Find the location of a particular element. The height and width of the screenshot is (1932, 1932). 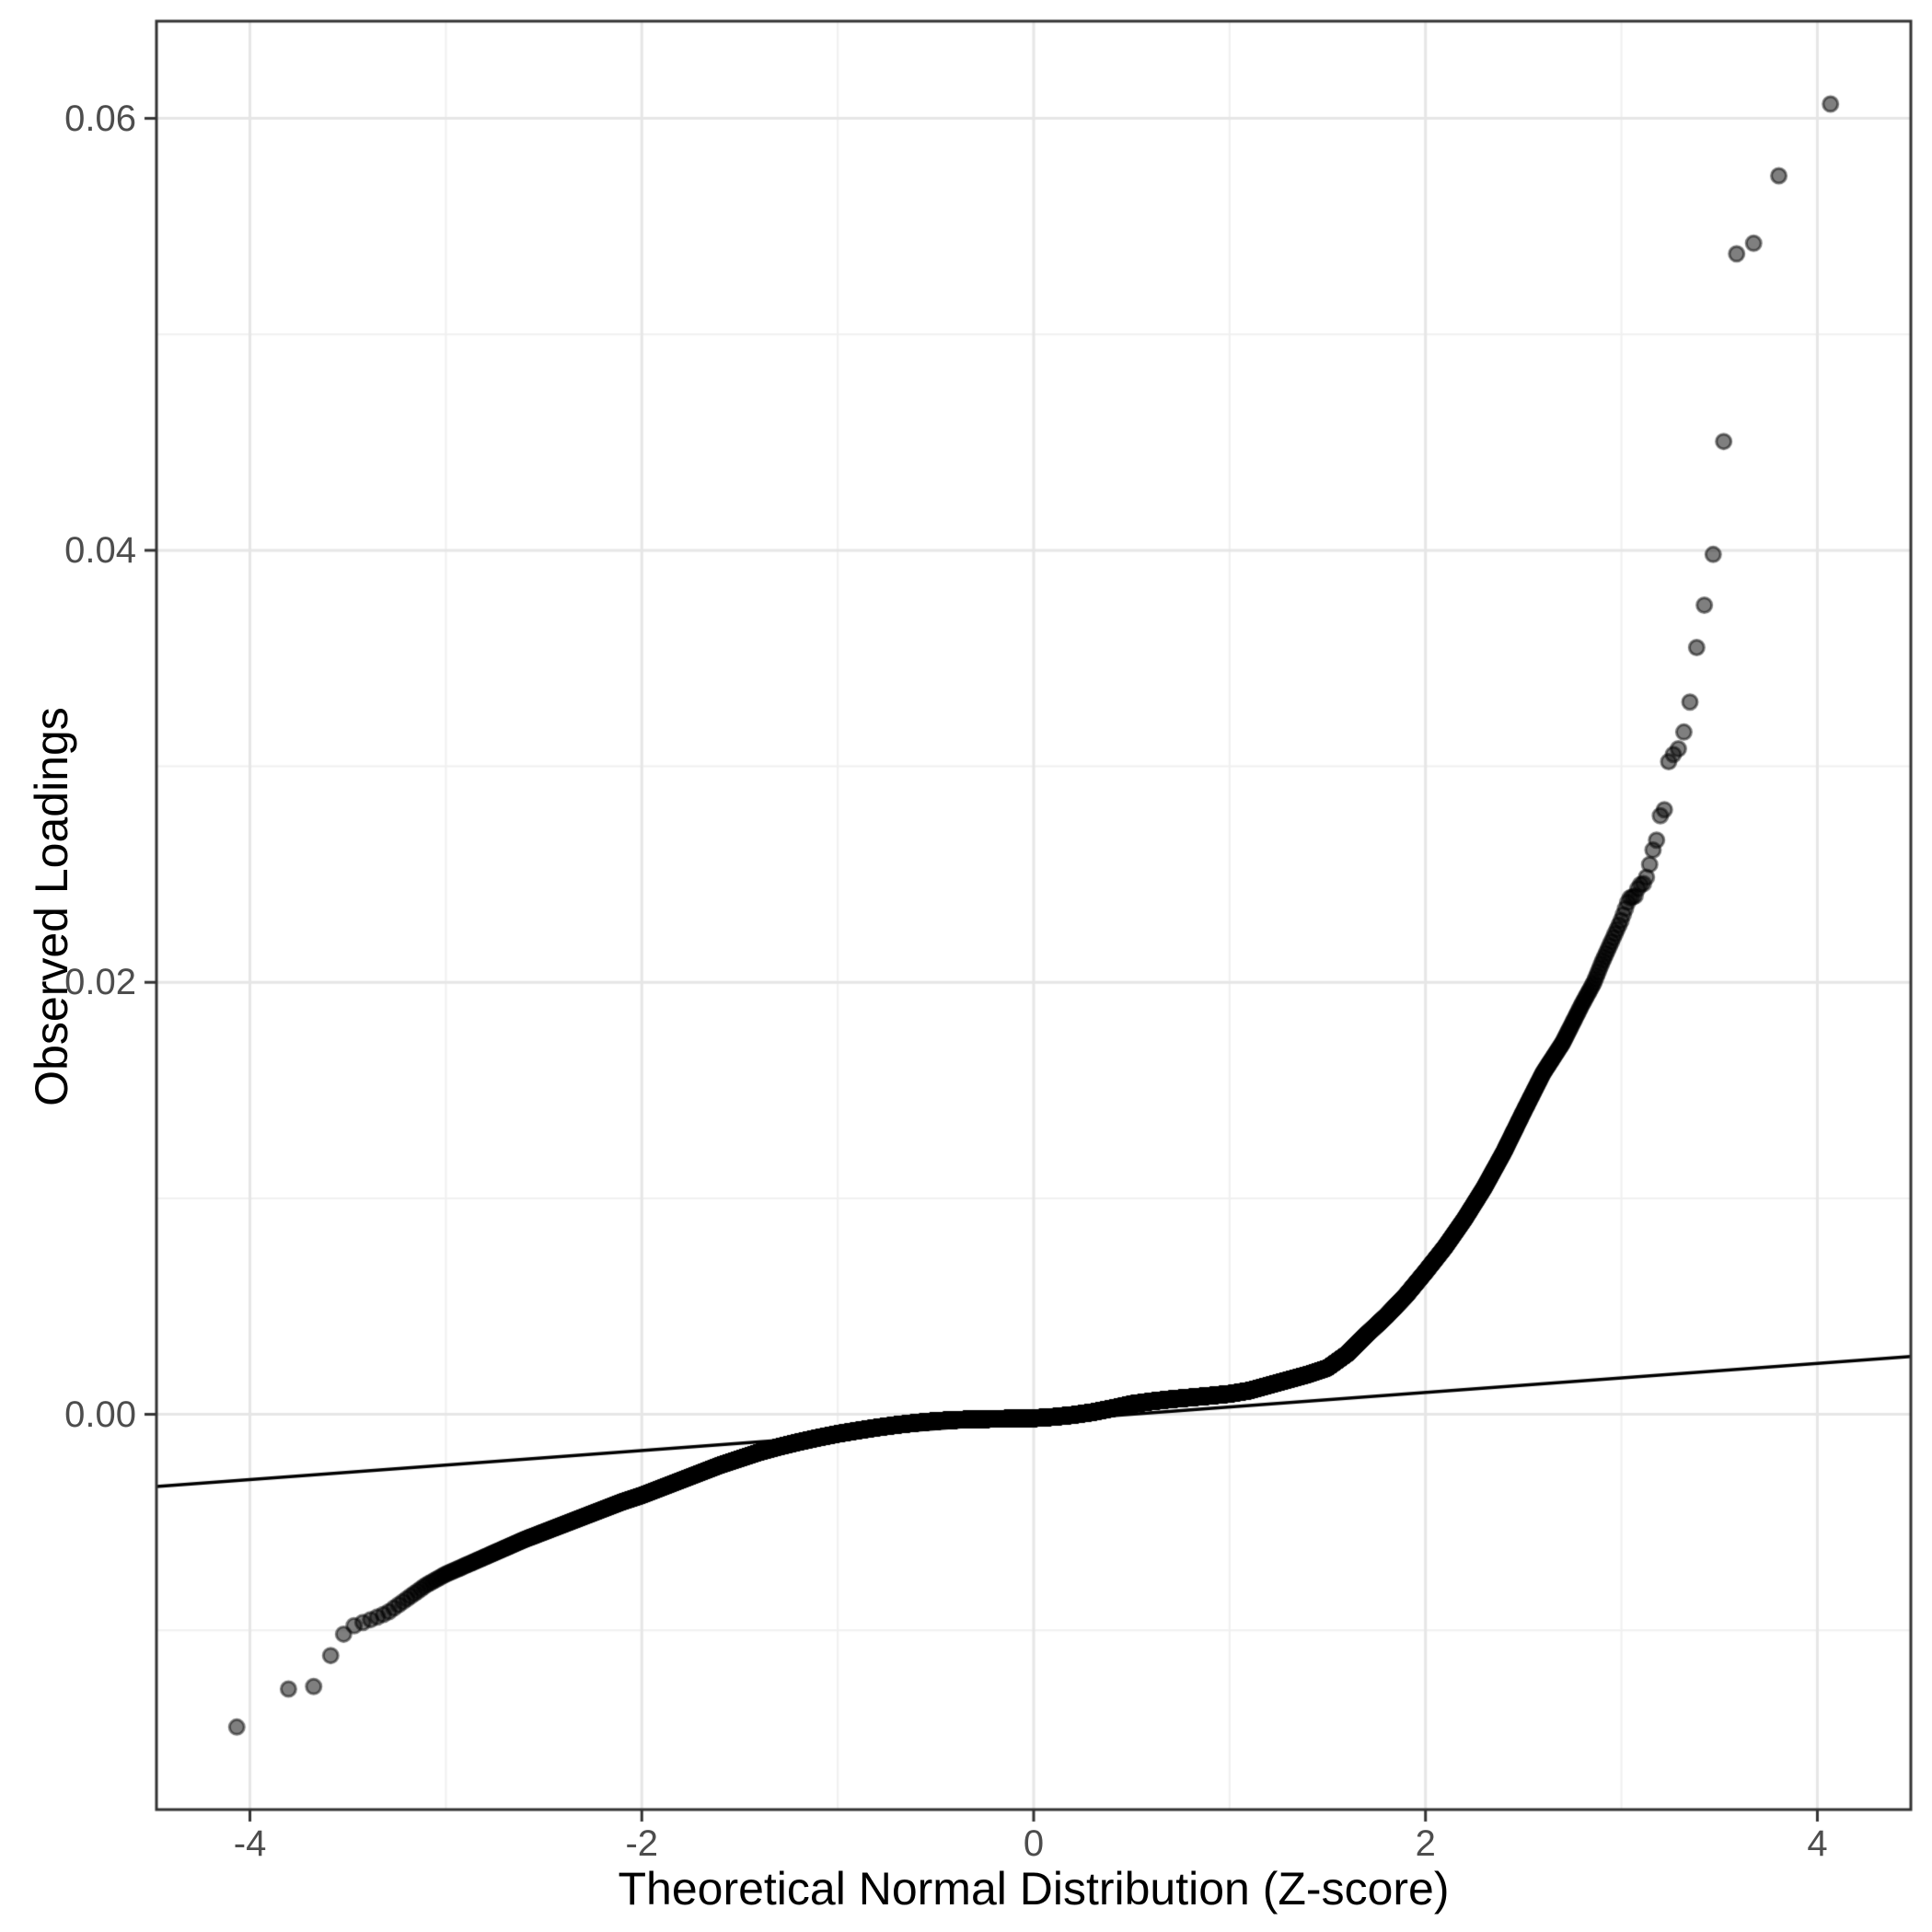

y-tick-label-0.04: 0.04 is located at coordinates (100, 550).